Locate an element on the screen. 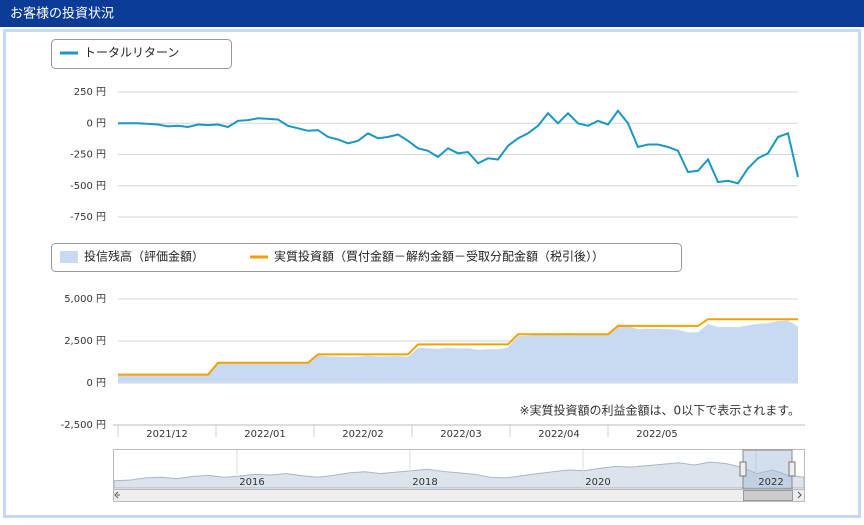  y-tick-label: -2,500 円 is located at coordinates (83, 425).